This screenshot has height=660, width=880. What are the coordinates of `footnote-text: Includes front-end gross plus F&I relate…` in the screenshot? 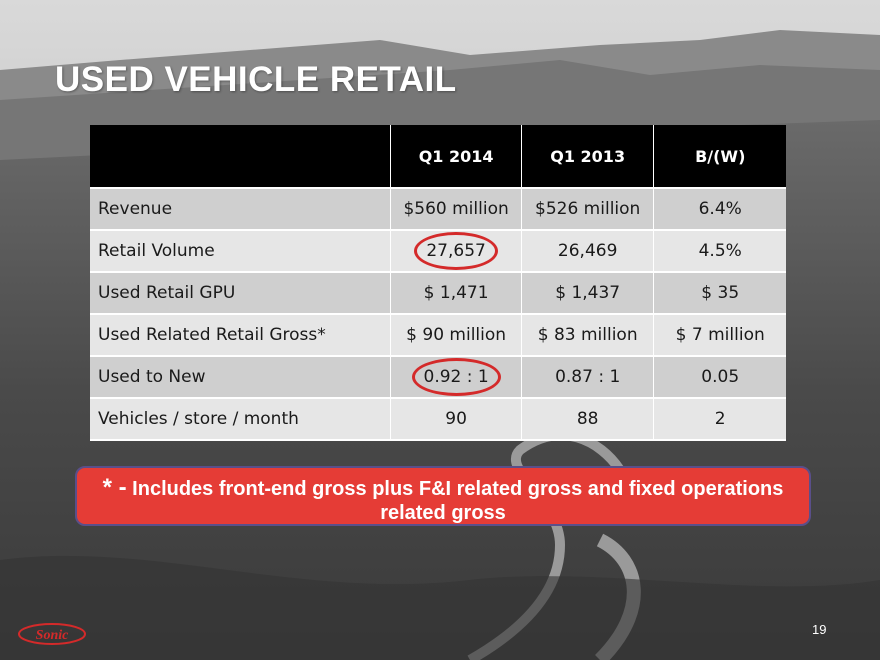 It's located at (458, 501).